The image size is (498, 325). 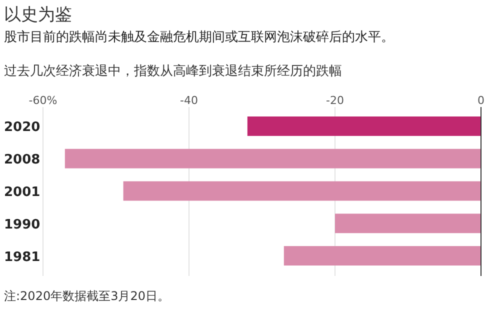 I want to click on text: 注:2020年数据截至3月20日。, so click(x=87, y=296).